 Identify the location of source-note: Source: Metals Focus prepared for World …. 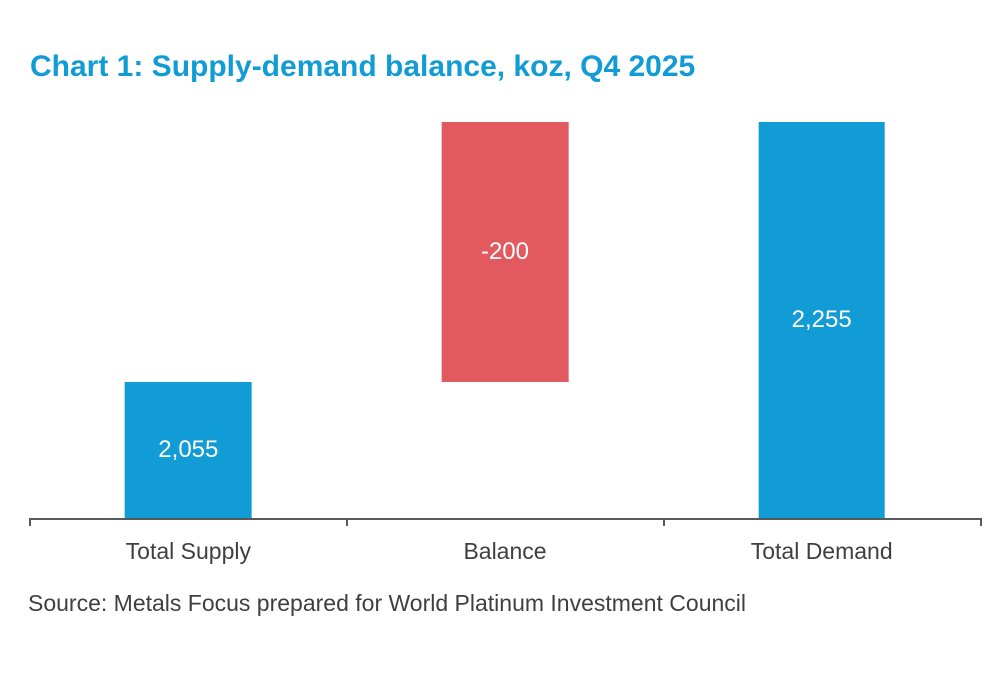
(387, 603).